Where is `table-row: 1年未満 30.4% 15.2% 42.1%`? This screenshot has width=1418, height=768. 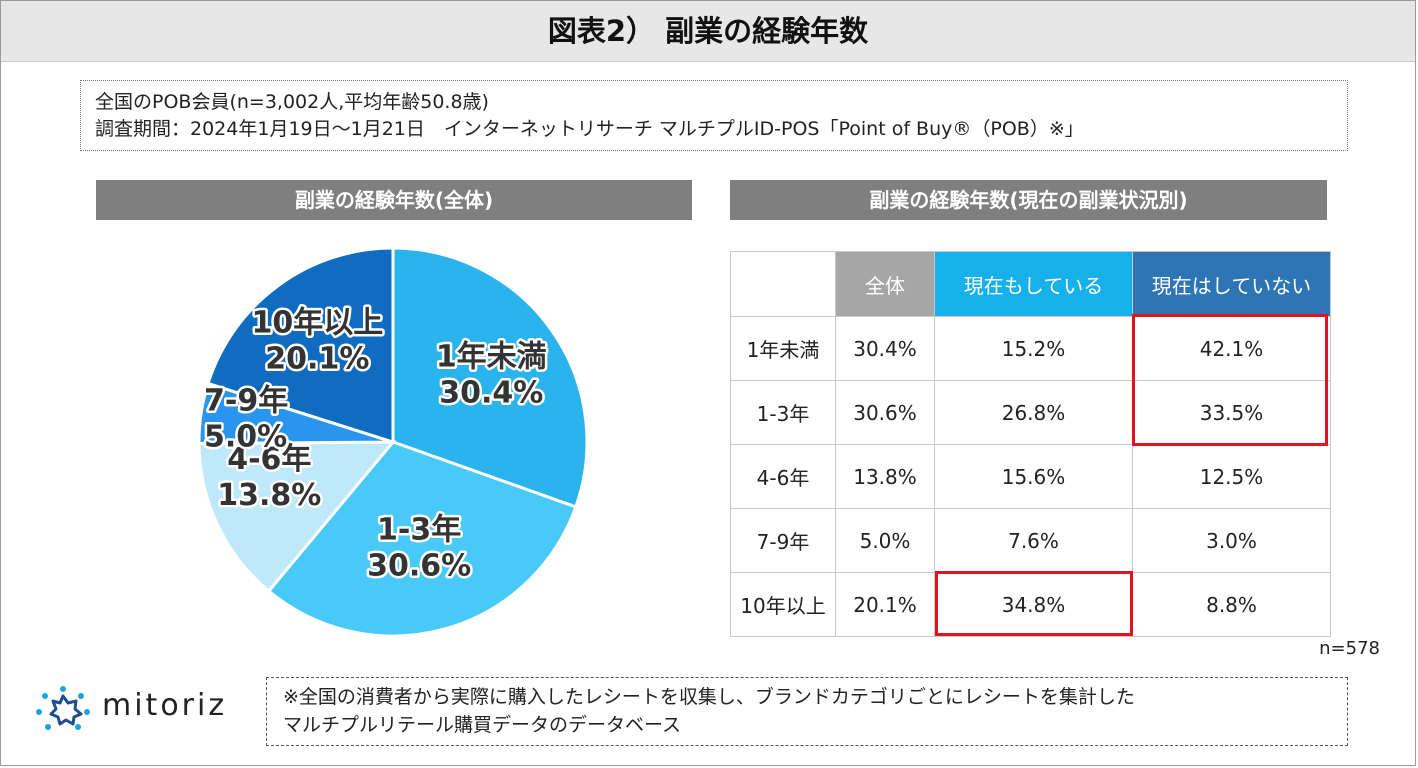 table-row: 1年未満 30.4% 15.2% 42.1% is located at coordinates (1030, 348).